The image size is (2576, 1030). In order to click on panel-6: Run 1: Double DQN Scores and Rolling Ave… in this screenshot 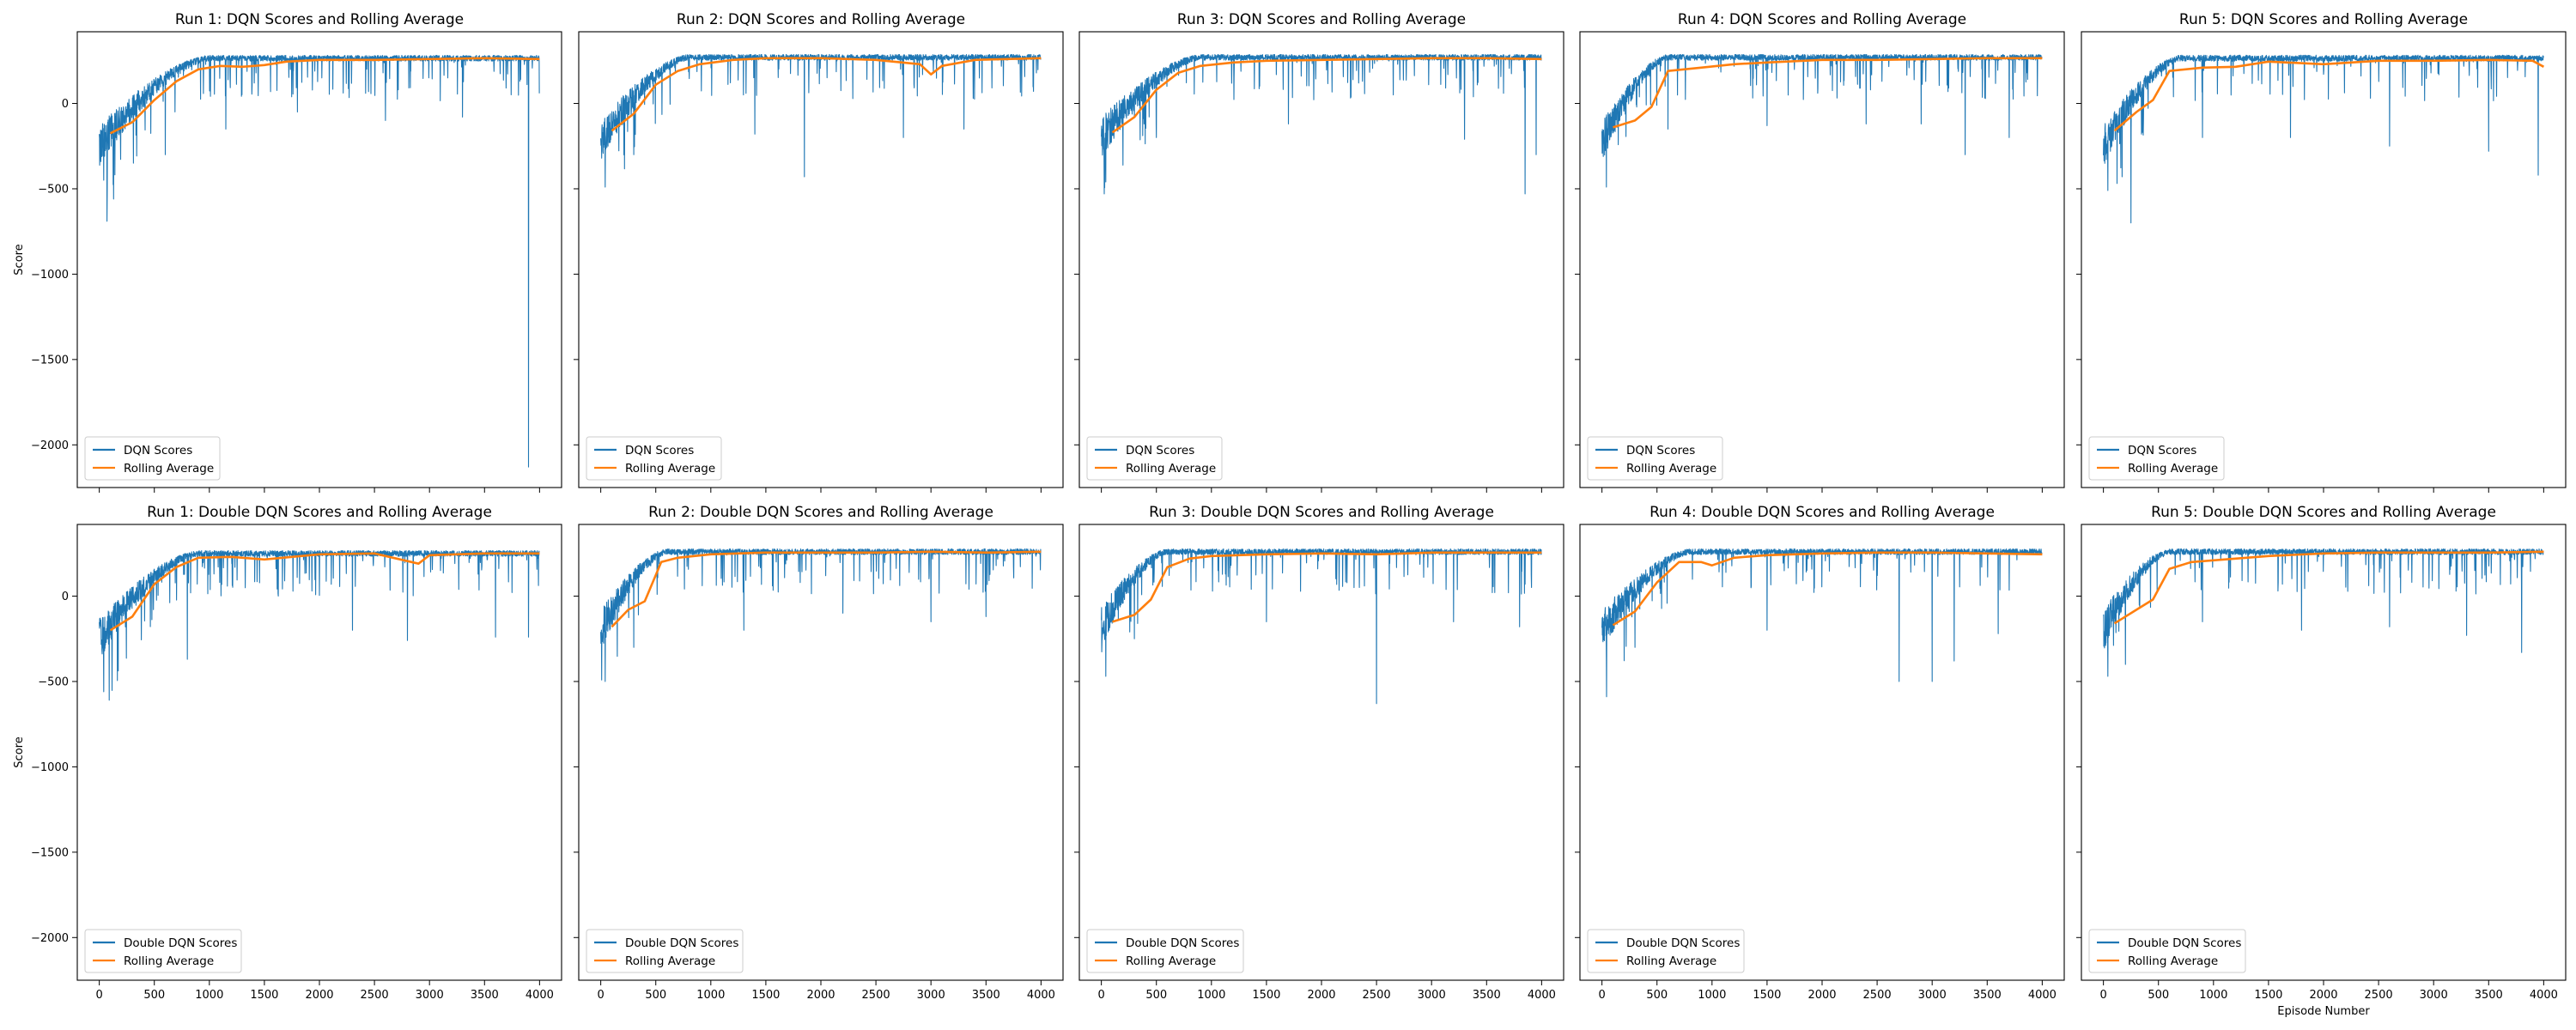, I will do `click(287, 753)`.